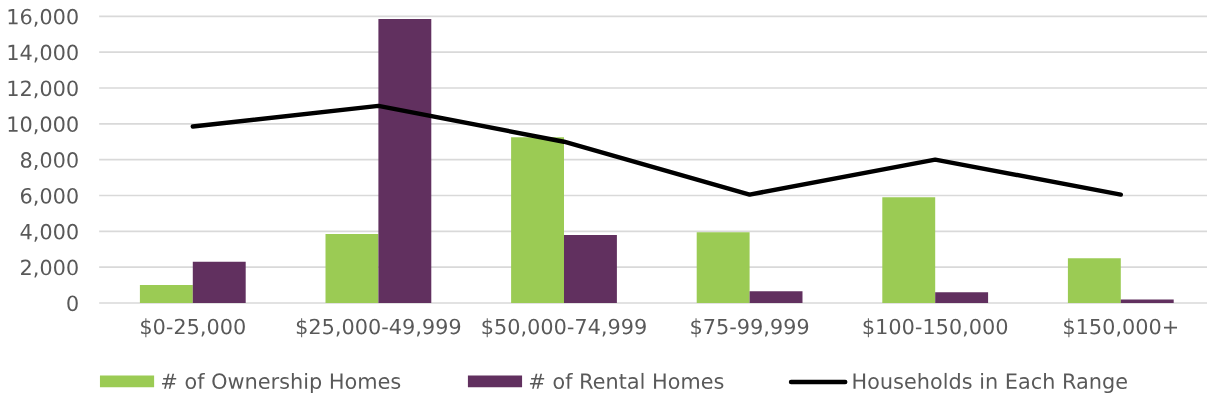 This screenshot has height=402, width=1207. Describe the element at coordinates (281, 383) in the screenshot. I see `legend-label: # of Ownership Homes` at that location.